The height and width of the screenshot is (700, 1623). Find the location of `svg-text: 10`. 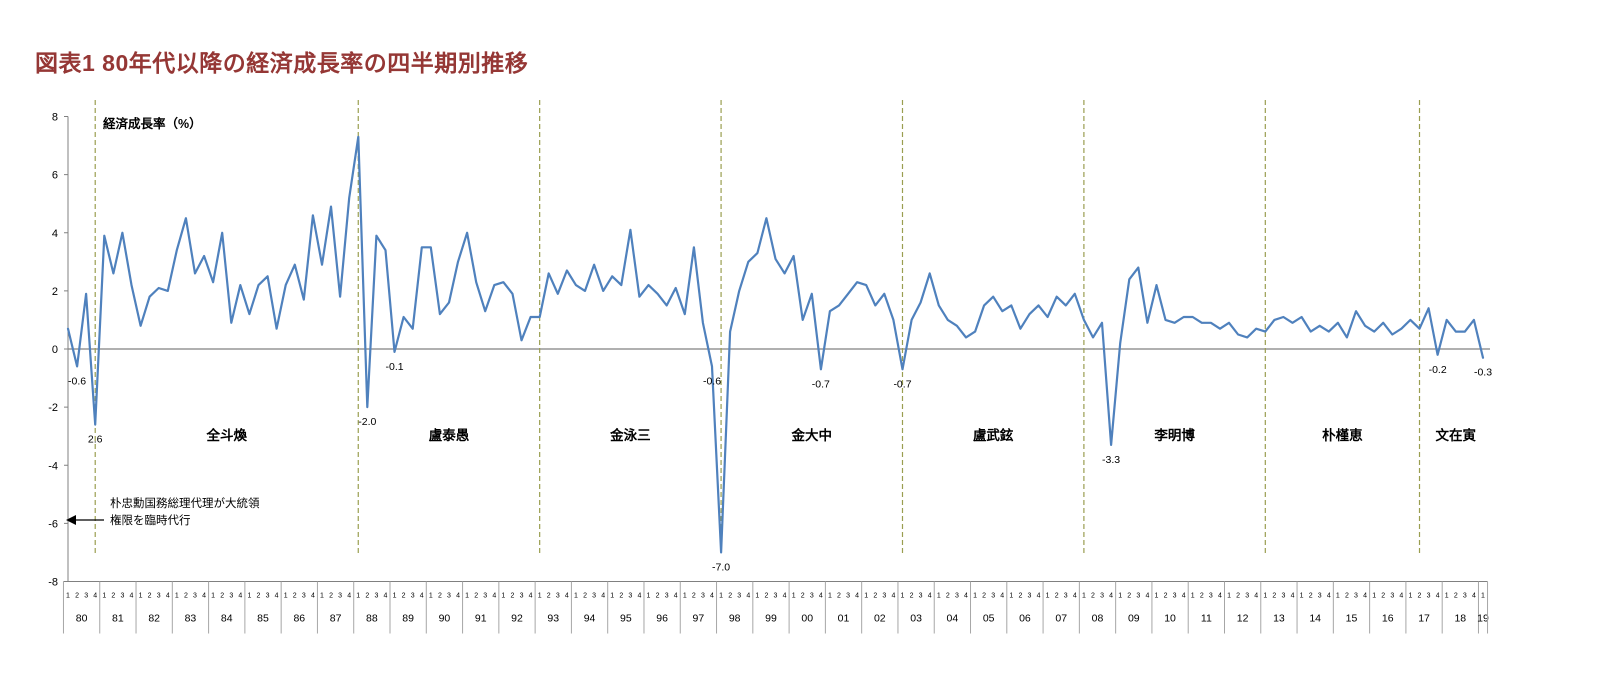

svg-text: 10 is located at coordinates (1170, 619).